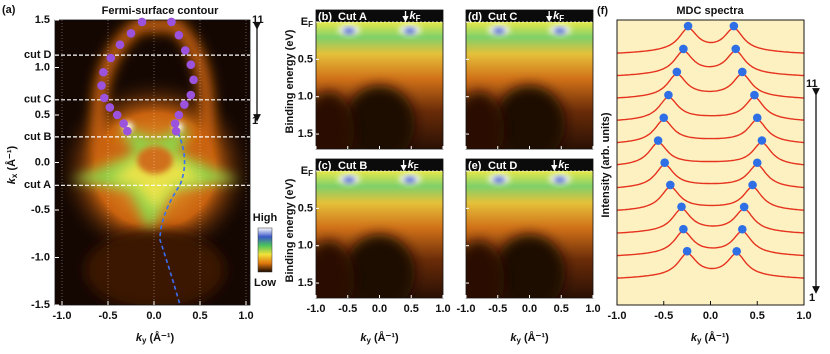 Image resolution: width=830 pixels, height=354 pixels. Describe the element at coordinates (40, 257) in the screenshot. I see `y-tick-label: -1.0` at that location.